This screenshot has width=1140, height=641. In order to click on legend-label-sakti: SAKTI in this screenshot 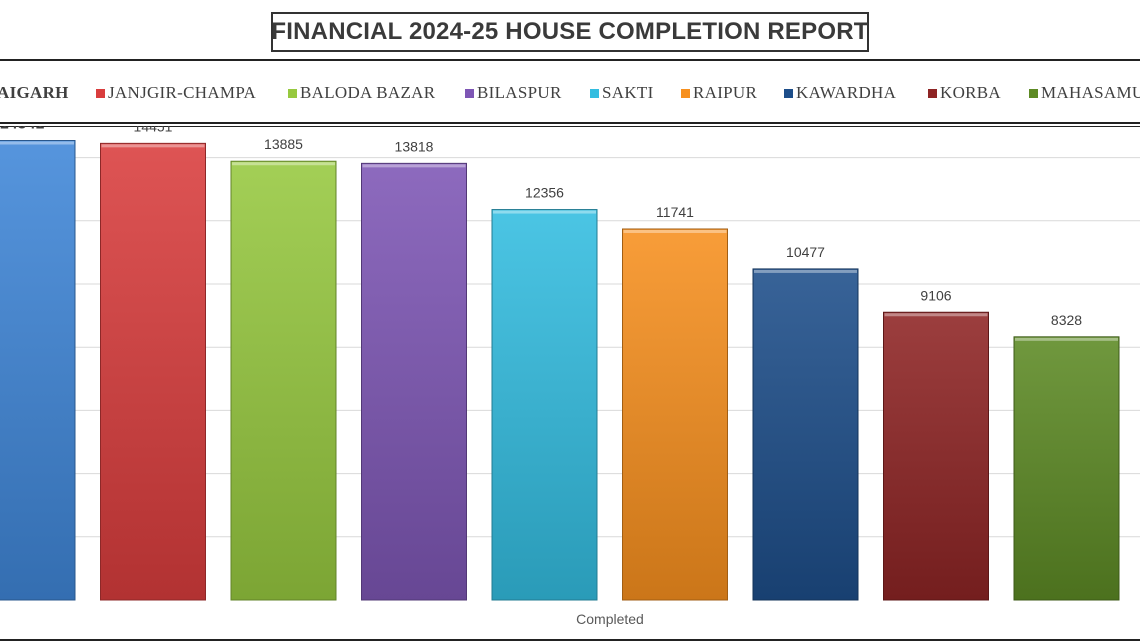, I will do `click(628, 92)`.